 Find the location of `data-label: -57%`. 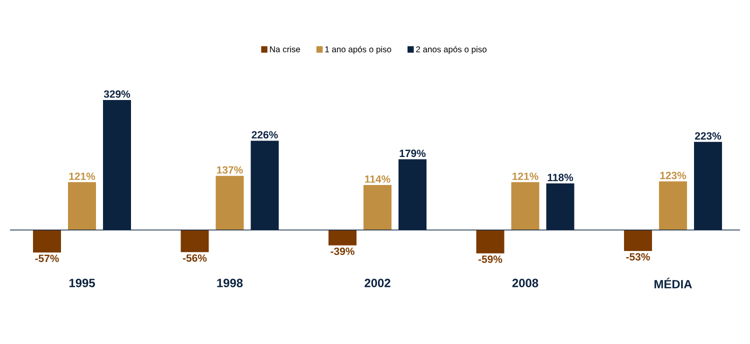

data-label: -57% is located at coordinates (47, 258).